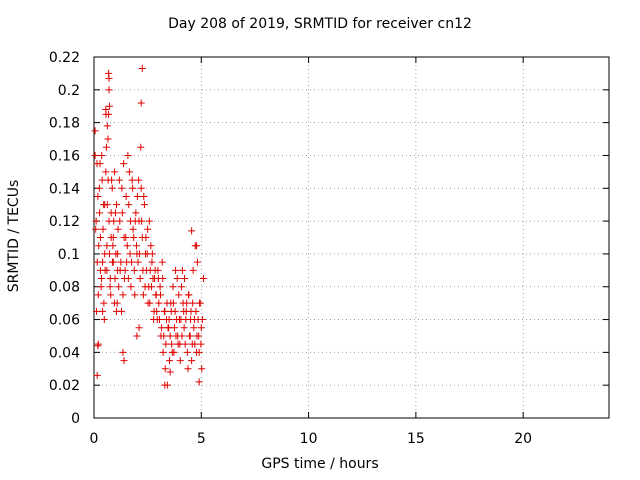  What do you see at coordinates (14, 236) in the screenshot?
I see `y-axis-label: SRMTID / TECUs` at bounding box center [14, 236].